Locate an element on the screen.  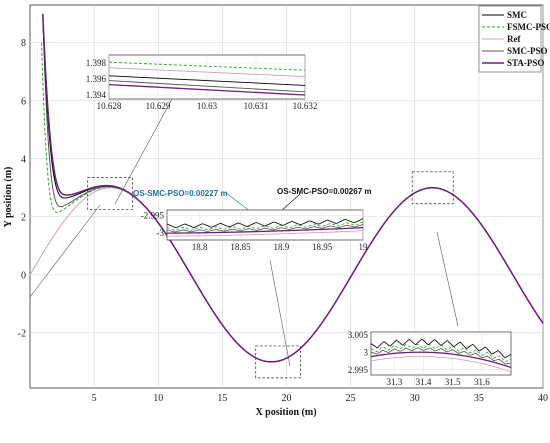
inset-bottom-line-smc-pso is located at coordinates (441, 356).